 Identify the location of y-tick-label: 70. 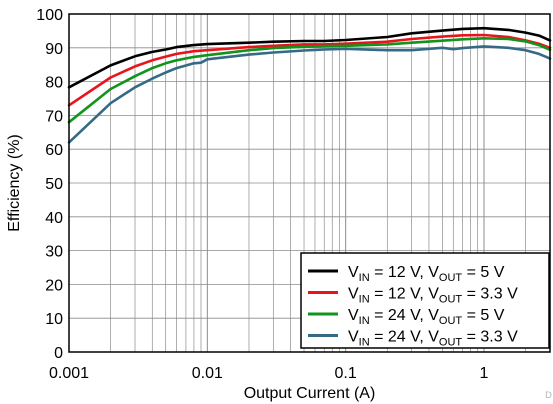
(54, 116).